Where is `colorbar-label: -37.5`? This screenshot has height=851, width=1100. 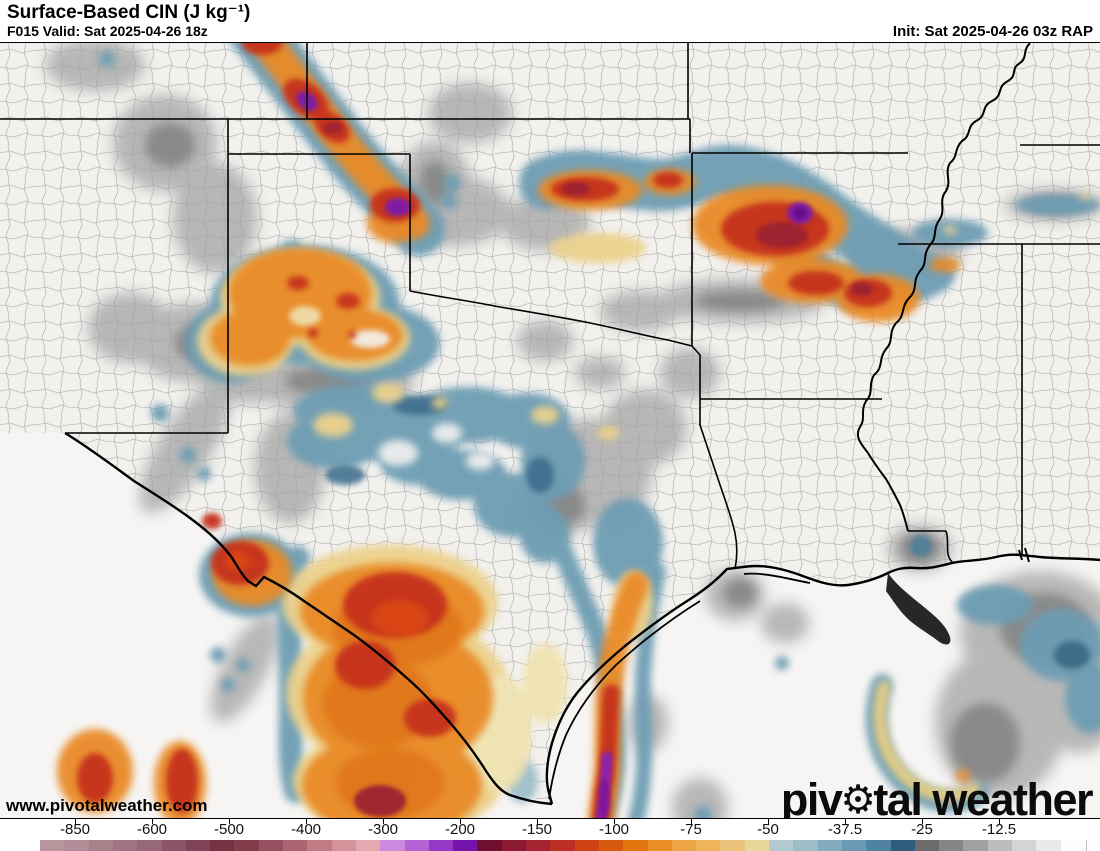
colorbar-label: -37.5 is located at coordinates (845, 829).